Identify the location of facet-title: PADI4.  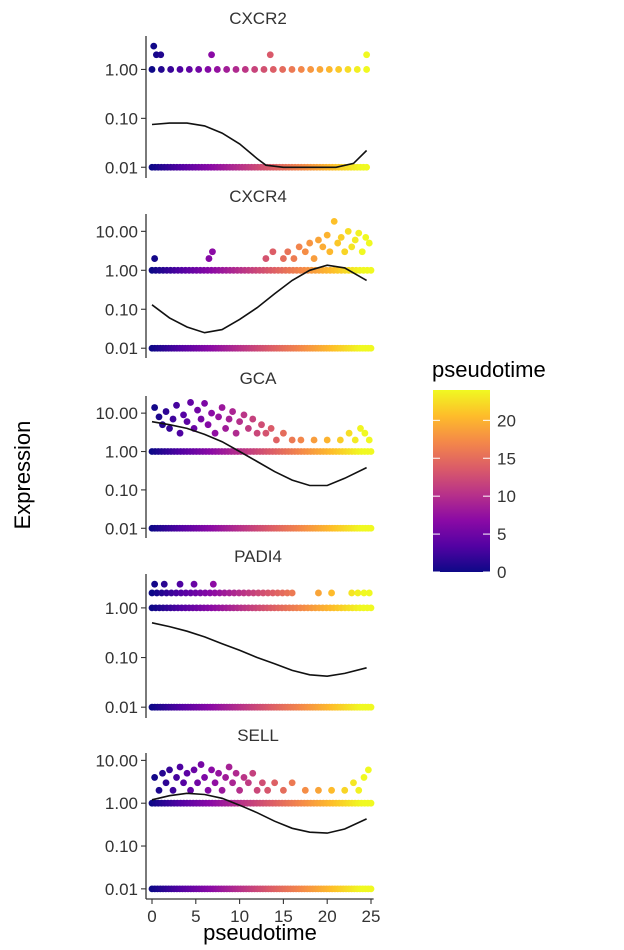
(258, 556).